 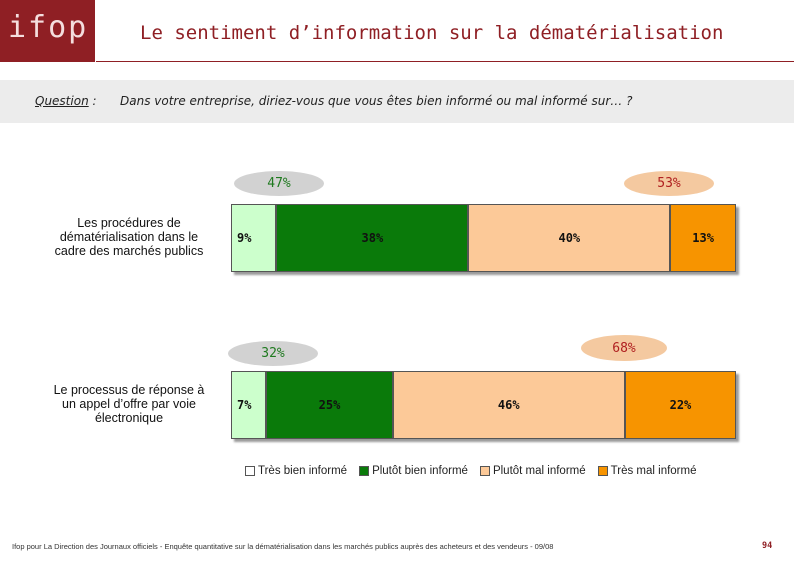 I want to click on data-label: 46%, so click(x=508, y=405).